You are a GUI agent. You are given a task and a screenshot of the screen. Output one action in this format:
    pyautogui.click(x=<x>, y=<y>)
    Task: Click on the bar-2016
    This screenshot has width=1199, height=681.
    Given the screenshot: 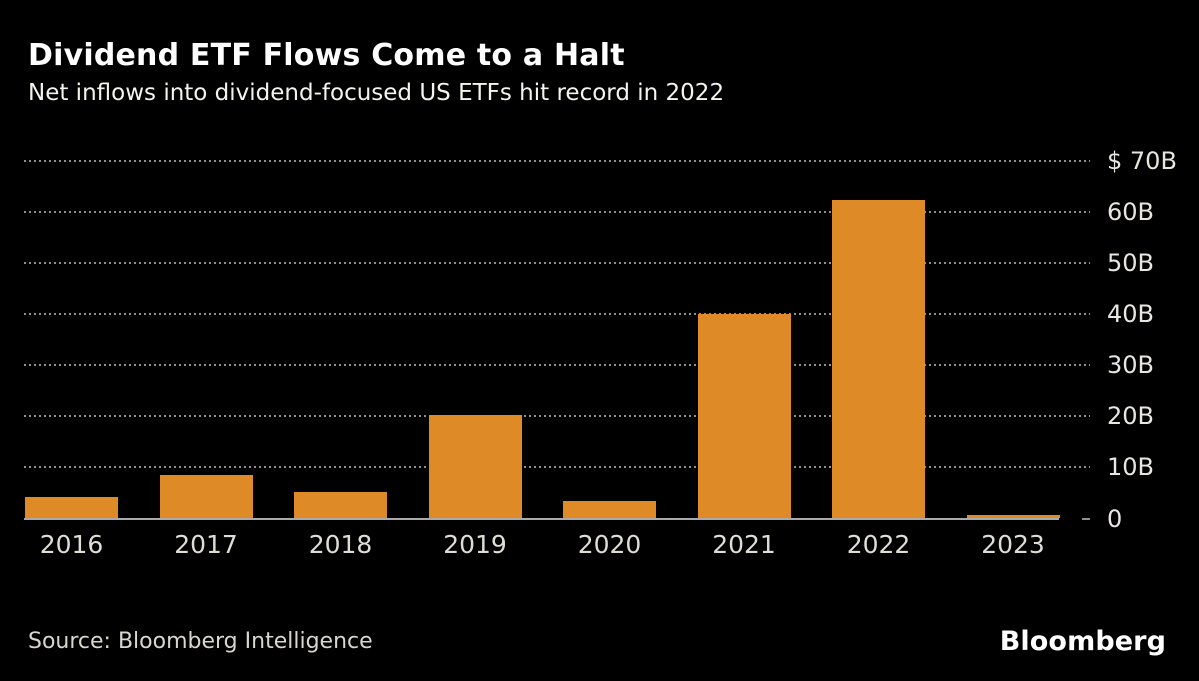 What is the action you would take?
    pyautogui.click(x=71, y=508)
    